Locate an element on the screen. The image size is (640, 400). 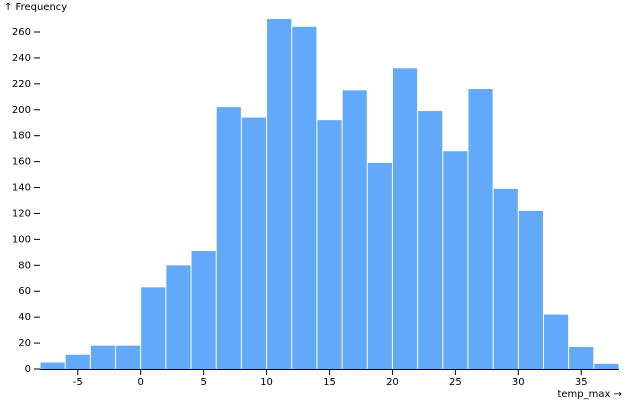
y-tick-label: 220 is located at coordinates (21, 84).